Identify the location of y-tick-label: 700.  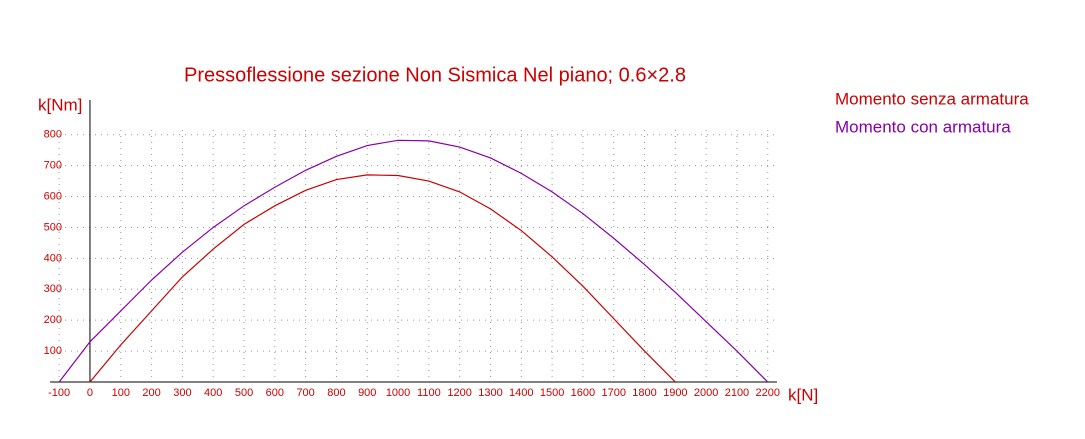
(53, 166).